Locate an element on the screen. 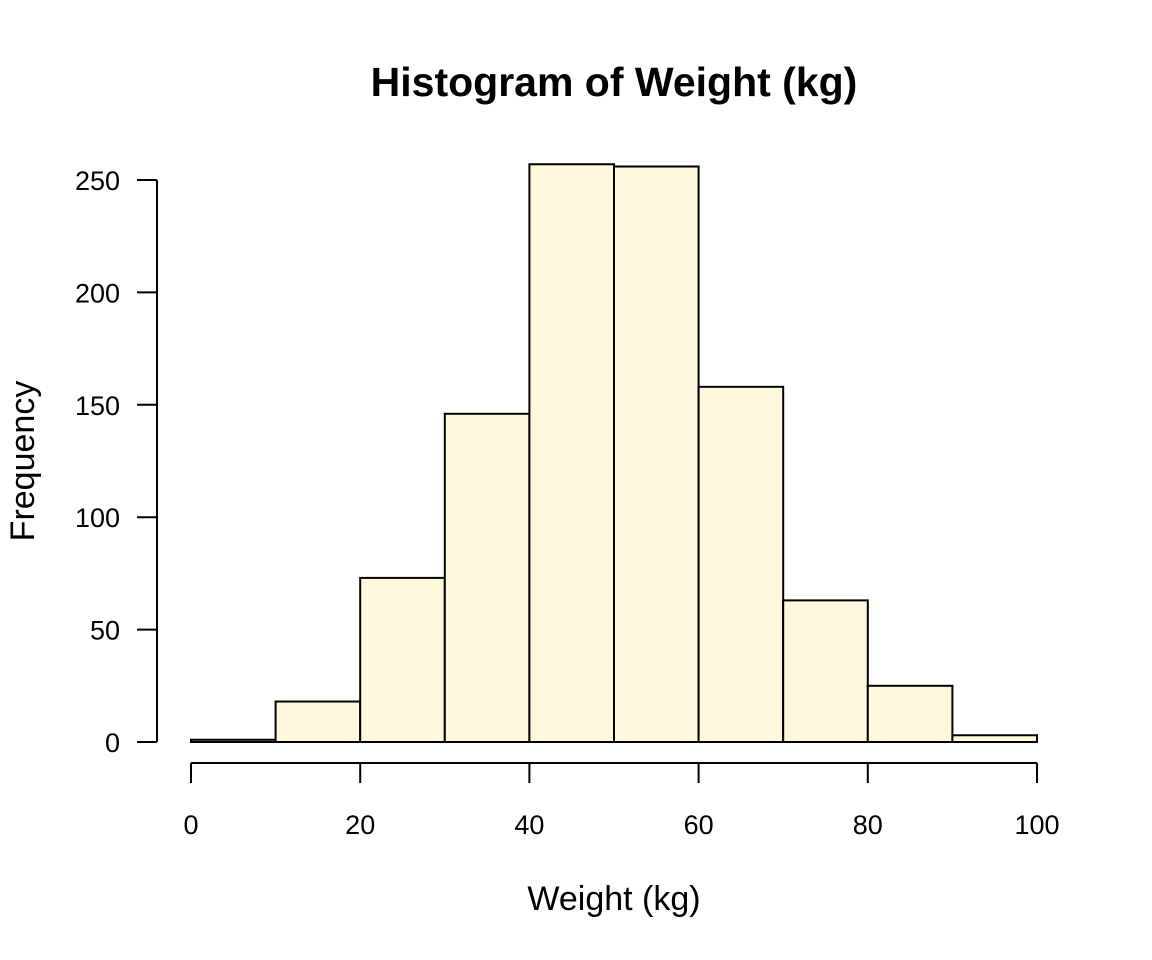 The height and width of the screenshot is (960, 1152). y-tick-label: 200 is located at coordinates (97, 293).